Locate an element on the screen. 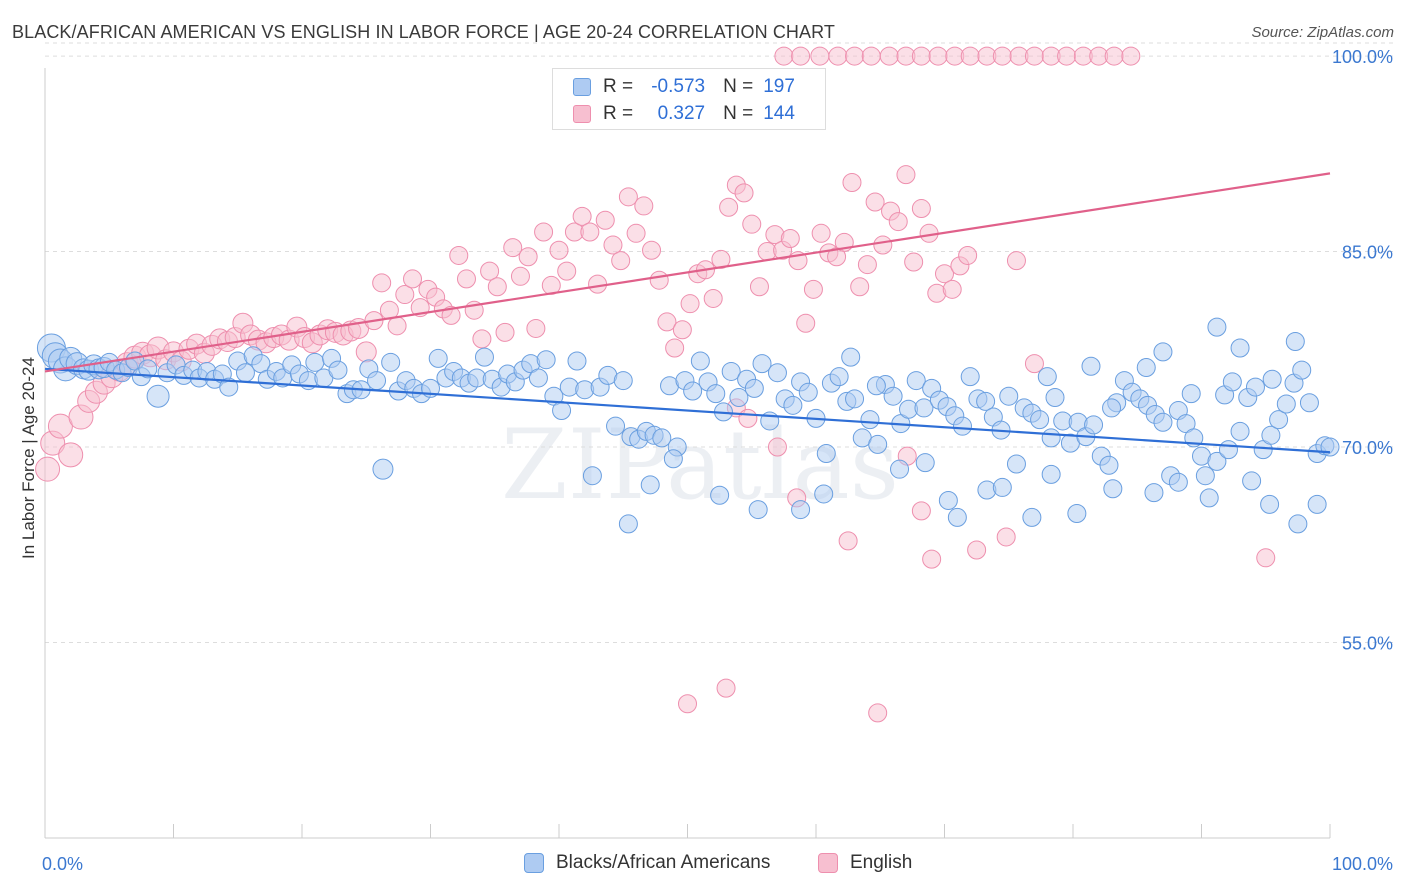  legend-item-english: English is located at coordinates (865, 863).